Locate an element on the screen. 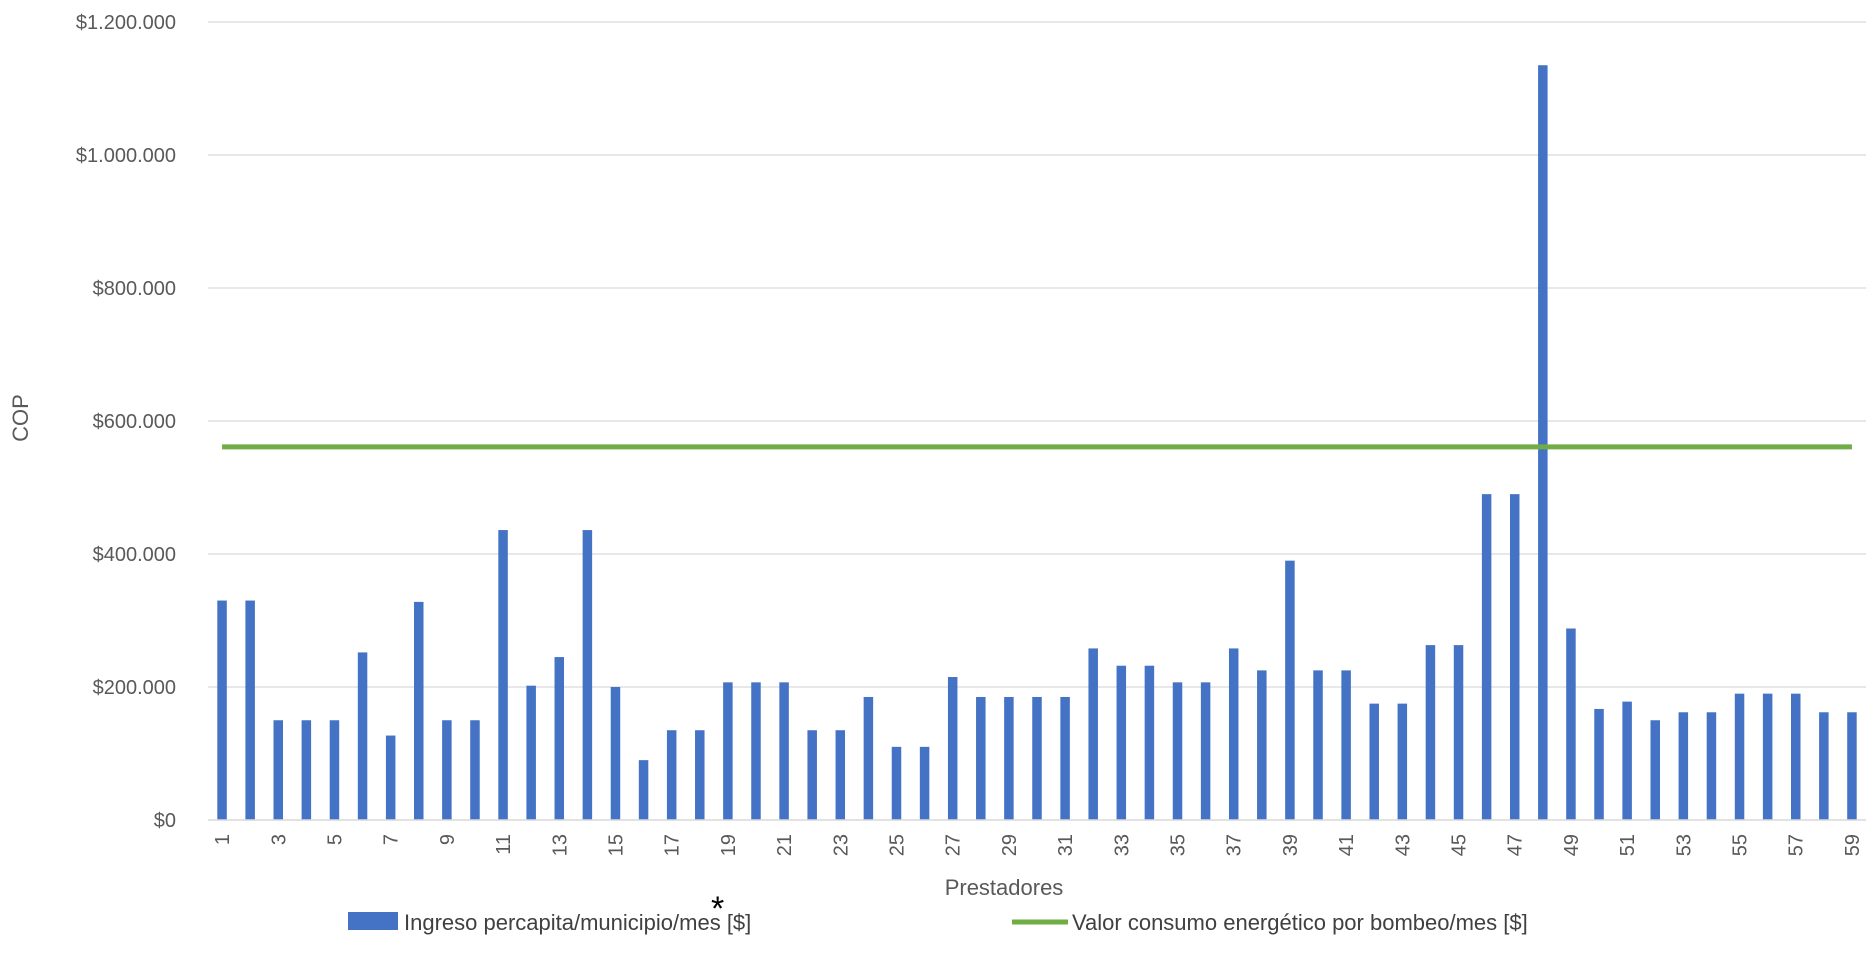  x-tick-label: 57 is located at coordinates (1797, 845).